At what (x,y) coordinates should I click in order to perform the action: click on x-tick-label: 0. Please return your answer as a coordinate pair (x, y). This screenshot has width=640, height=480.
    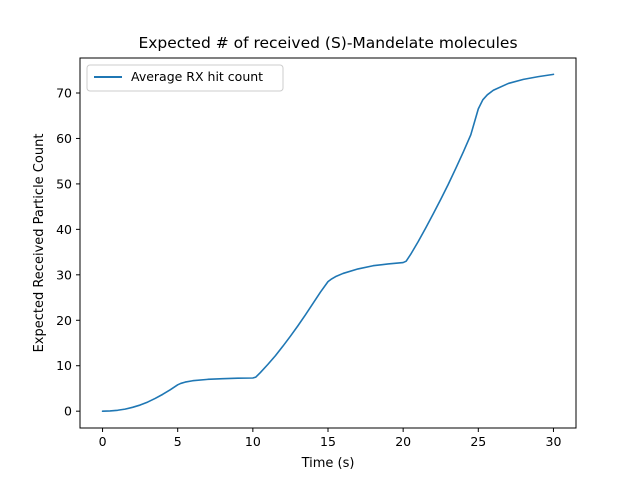
    Looking at the image, I should click on (103, 441).